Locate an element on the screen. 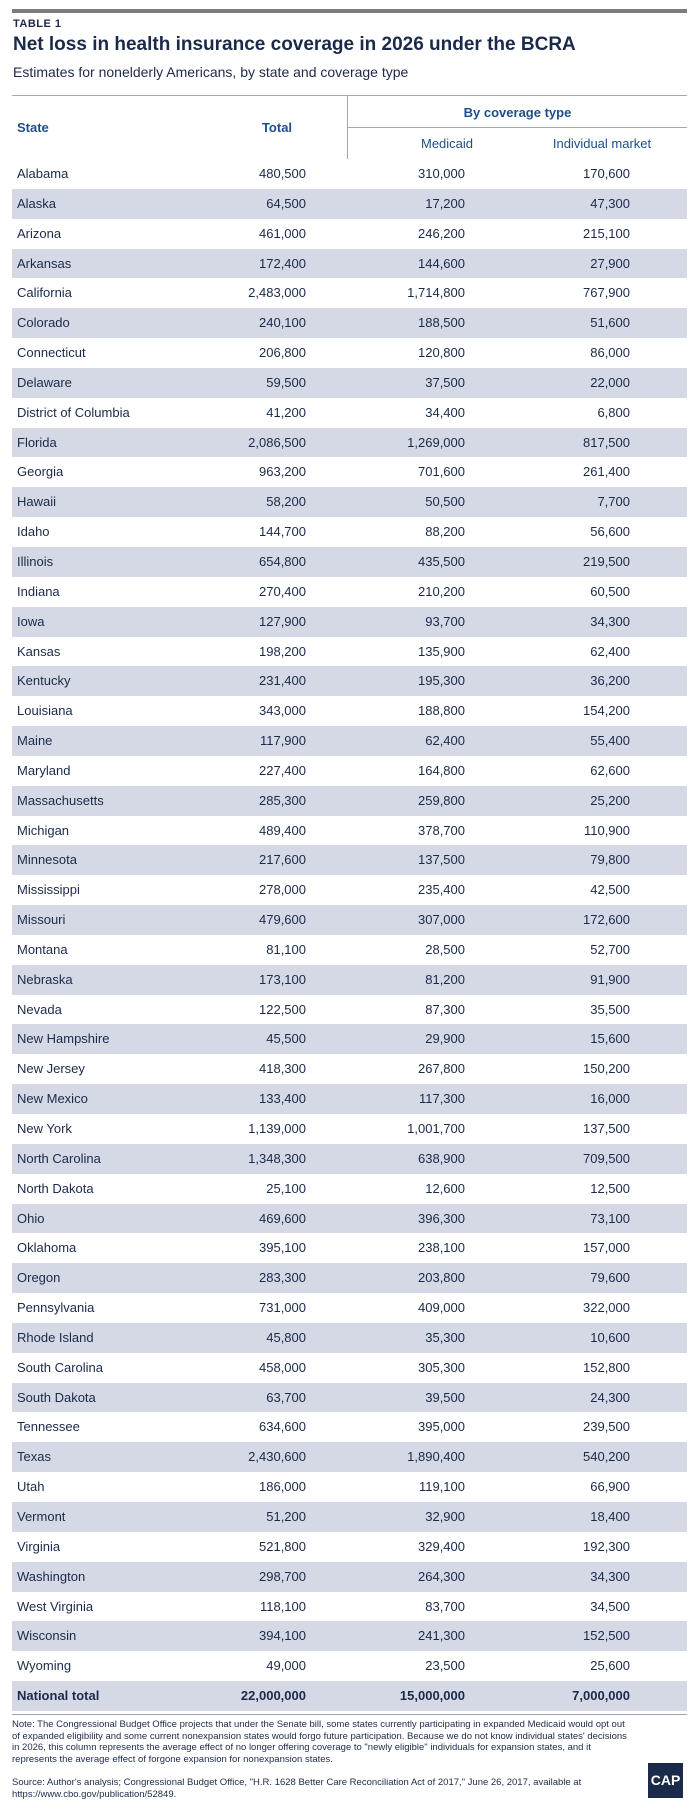 This screenshot has width=693, height=1818. cell-individual-market: 172,600 is located at coordinates (606, 920).